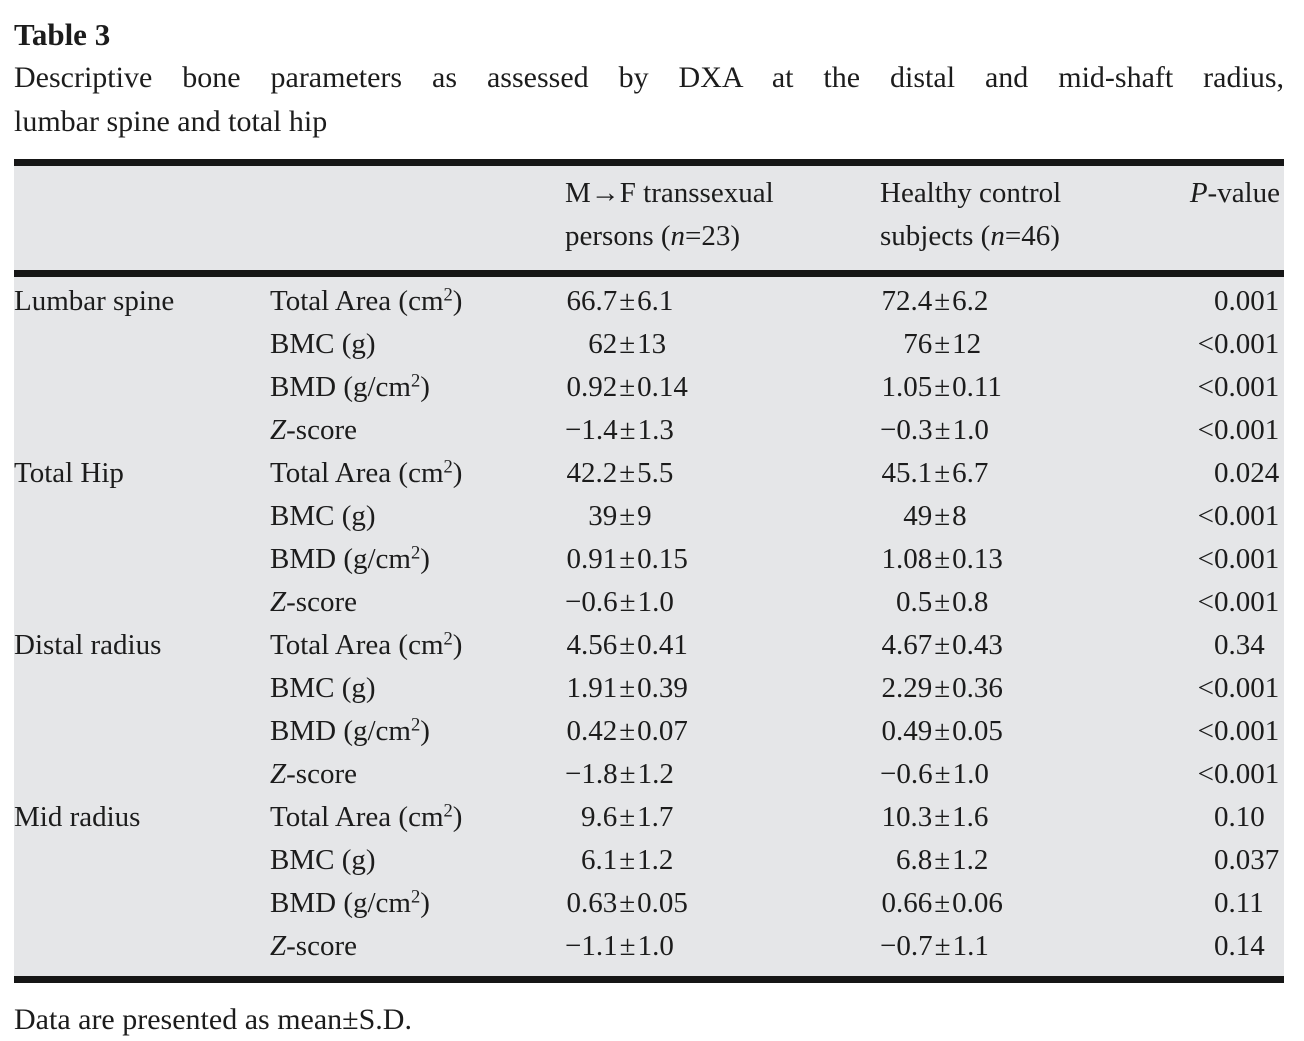  What do you see at coordinates (1239, 817) in the screenshot?
I see `p-value-cell: 0.10` at bounding box center [1239, 817].